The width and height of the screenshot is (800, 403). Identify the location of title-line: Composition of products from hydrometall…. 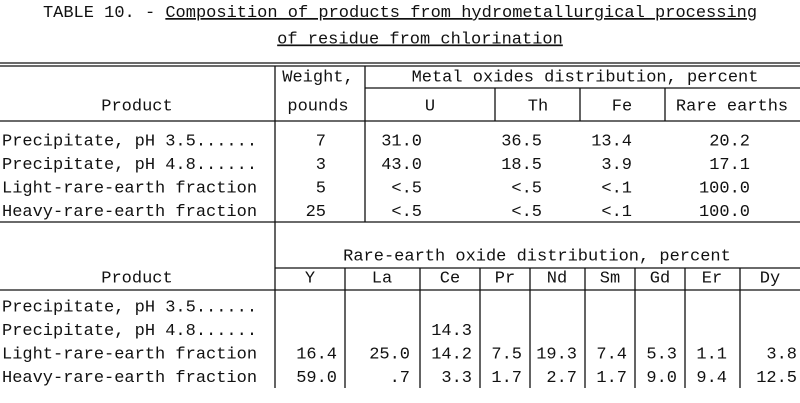
(461, 13).